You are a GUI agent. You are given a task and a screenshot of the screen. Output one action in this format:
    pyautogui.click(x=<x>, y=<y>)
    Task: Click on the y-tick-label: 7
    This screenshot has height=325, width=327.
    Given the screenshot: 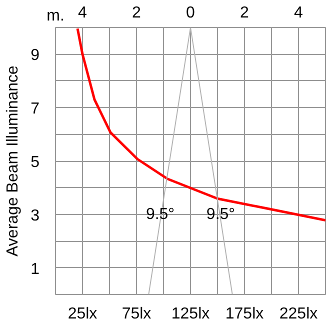 What is the action you would take?
    pyautogui.click(x=35, y=109)
    